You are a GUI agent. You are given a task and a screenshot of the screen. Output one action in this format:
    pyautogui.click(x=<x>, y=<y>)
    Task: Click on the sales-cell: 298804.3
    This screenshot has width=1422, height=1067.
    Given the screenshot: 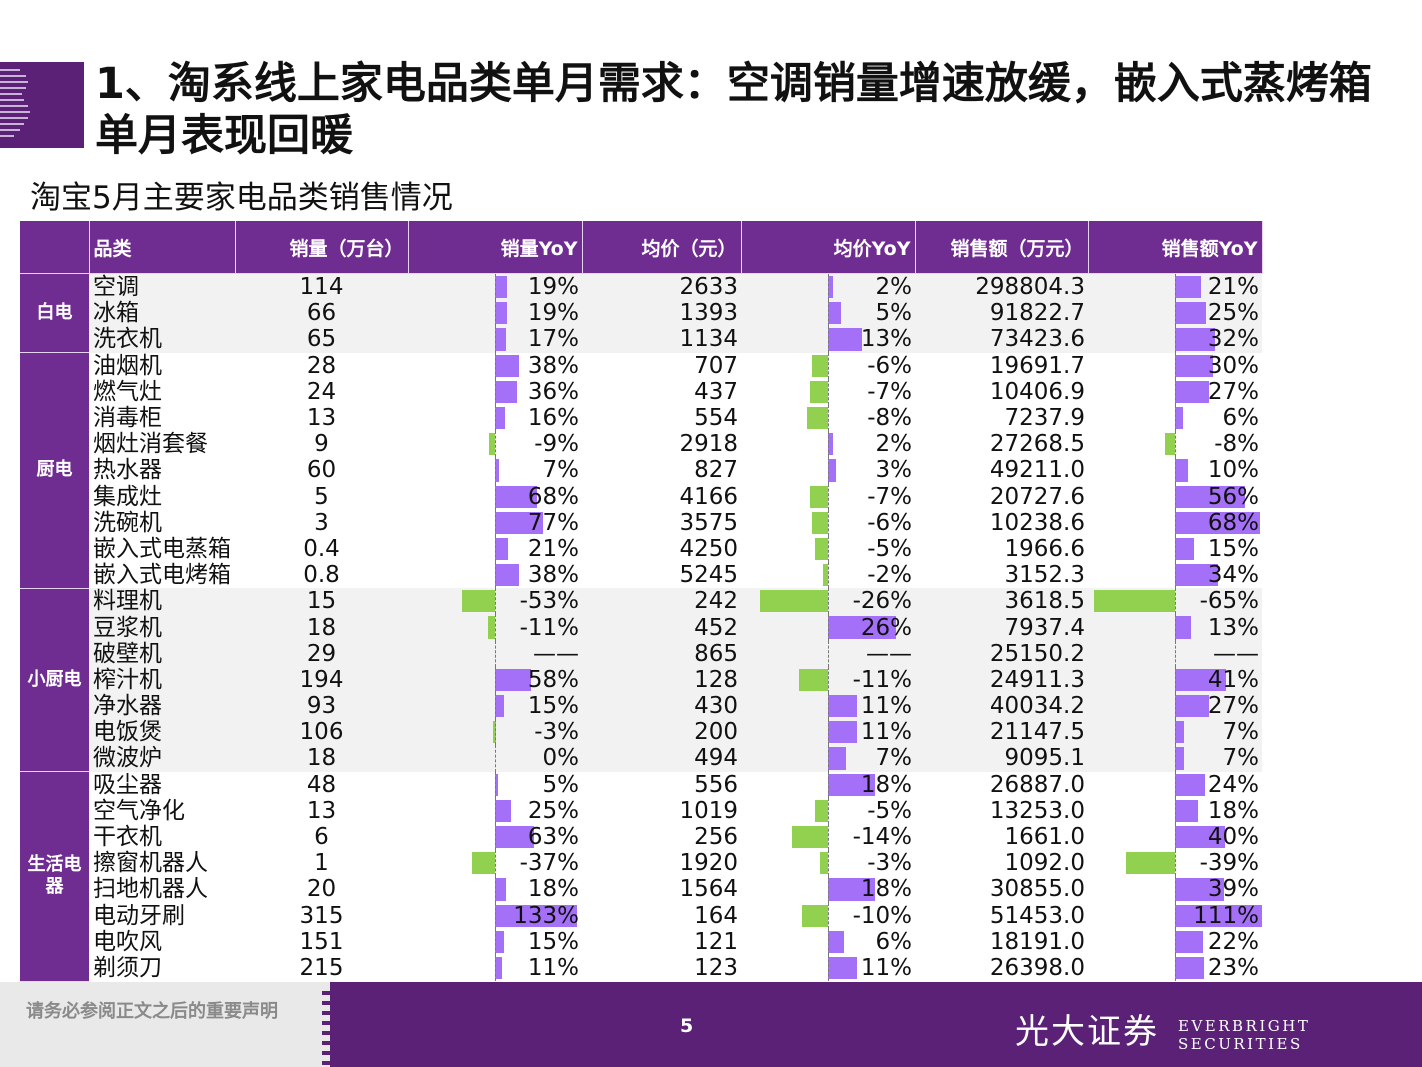 What is the action you would take?
    pyautogui.click(x=1001, y=287)
    